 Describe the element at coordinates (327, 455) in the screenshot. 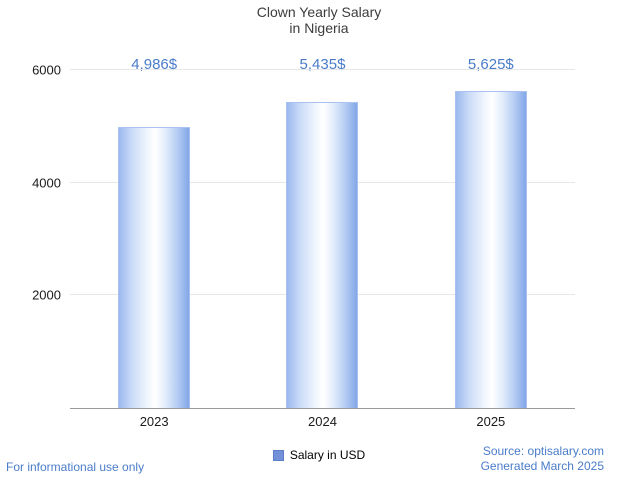

I see `legend-label: Salary in USD` at that location.